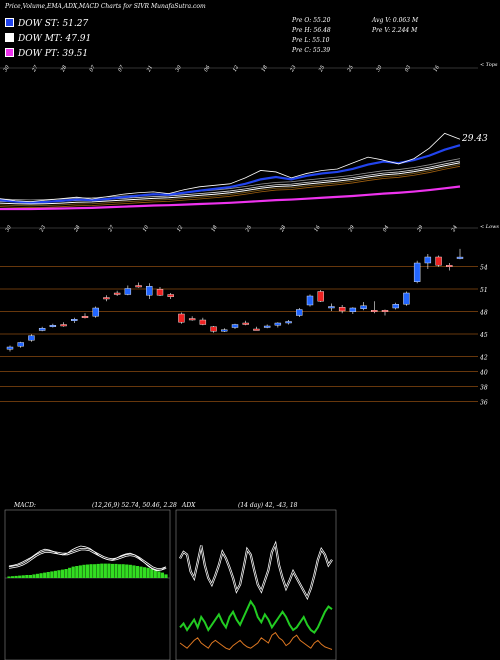  Describe the element at coordinates (9, 22) in the screenshot. I see `legend-swatch-st` at that location.